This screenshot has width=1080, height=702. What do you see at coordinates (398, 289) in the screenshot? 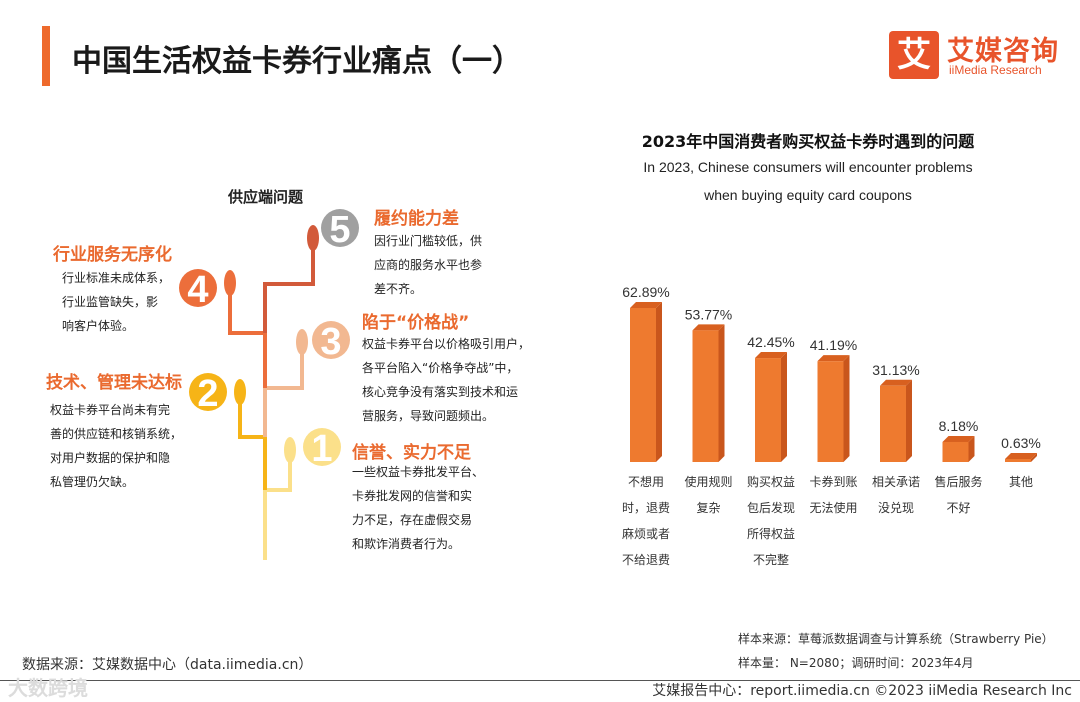
I see `point-5-desc-line: 差不齐。` at bounding box center [398, 289].